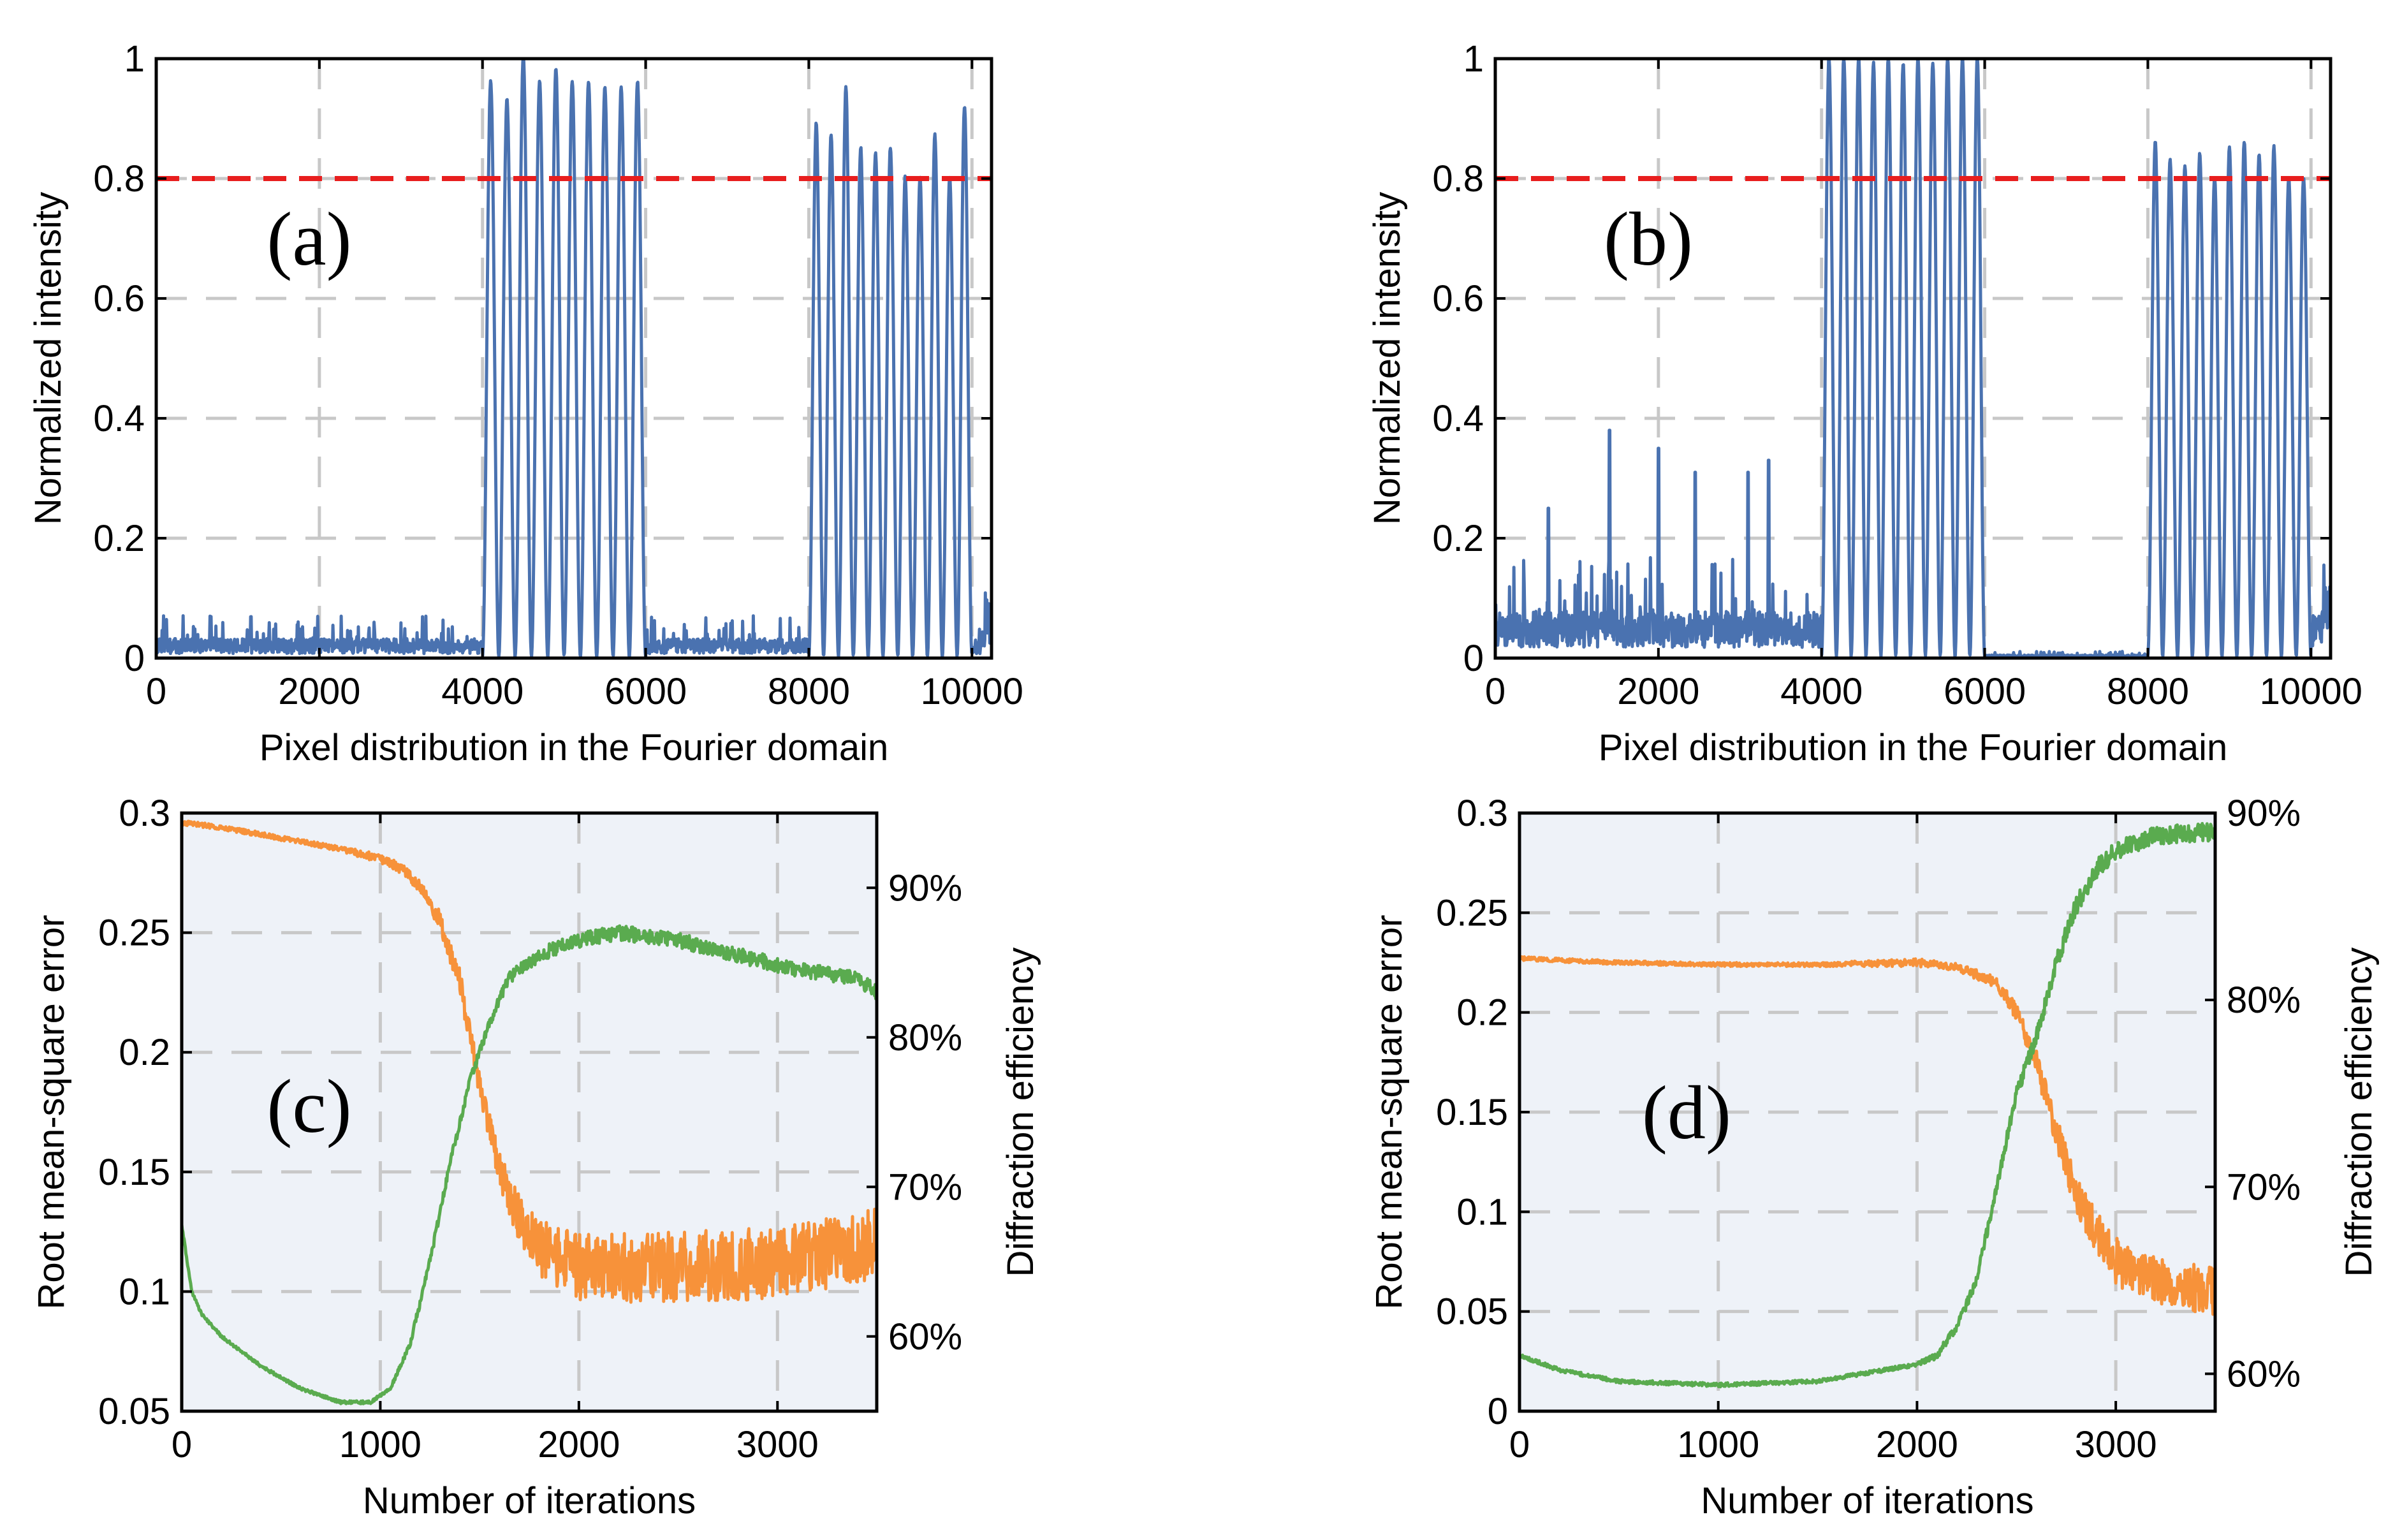  Describe the element at coordinates (1649, 238) in the screenshot. I see `panel-label: (b)` at that location.